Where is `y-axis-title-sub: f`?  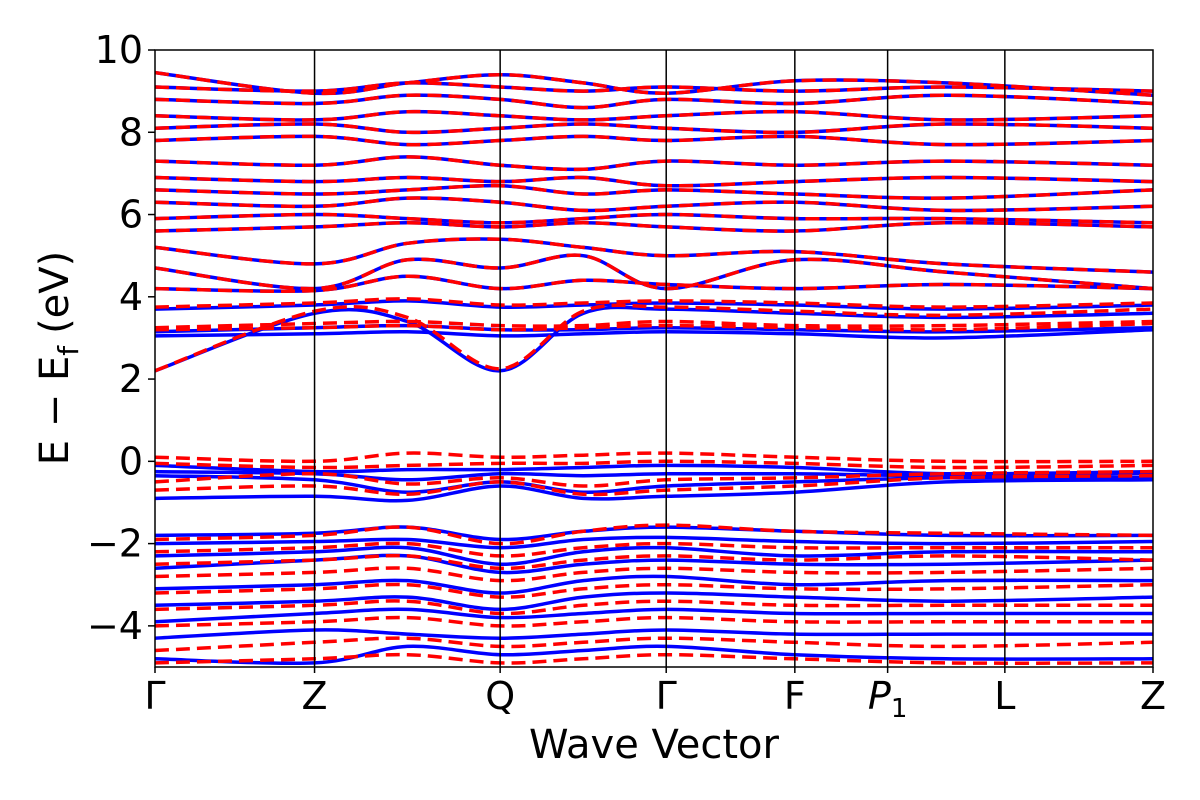
y-axis-title-sub: f is located at coordinates (68, 350).